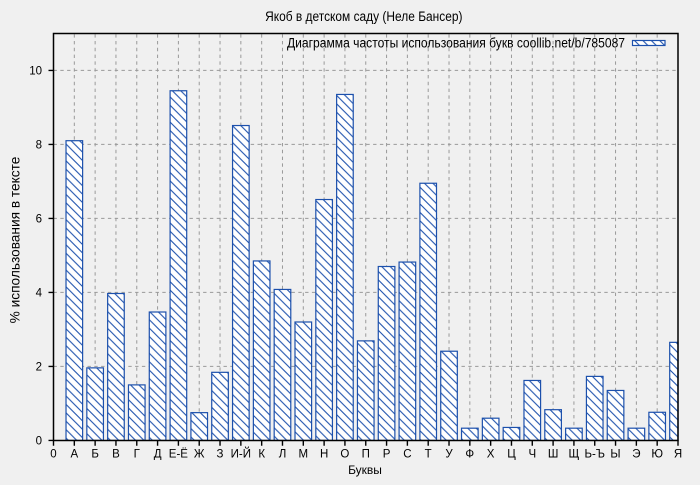  Describe the element at coordinates (35, 71) in the screenshot. I see `svg-text: 10` at that location.